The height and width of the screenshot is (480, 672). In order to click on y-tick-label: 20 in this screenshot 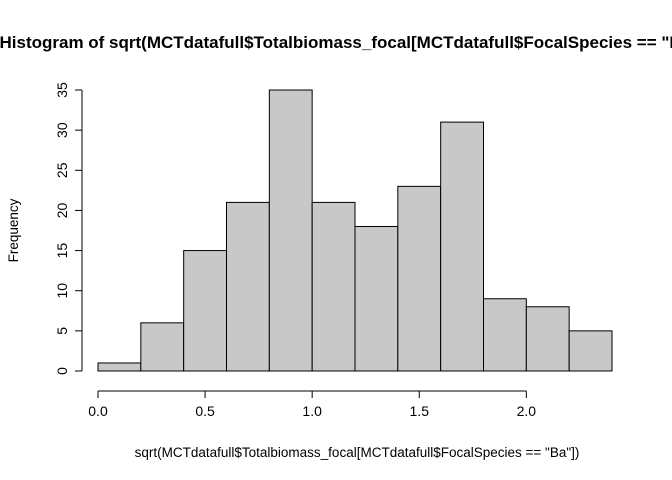, I will do `click(62, 210)`.